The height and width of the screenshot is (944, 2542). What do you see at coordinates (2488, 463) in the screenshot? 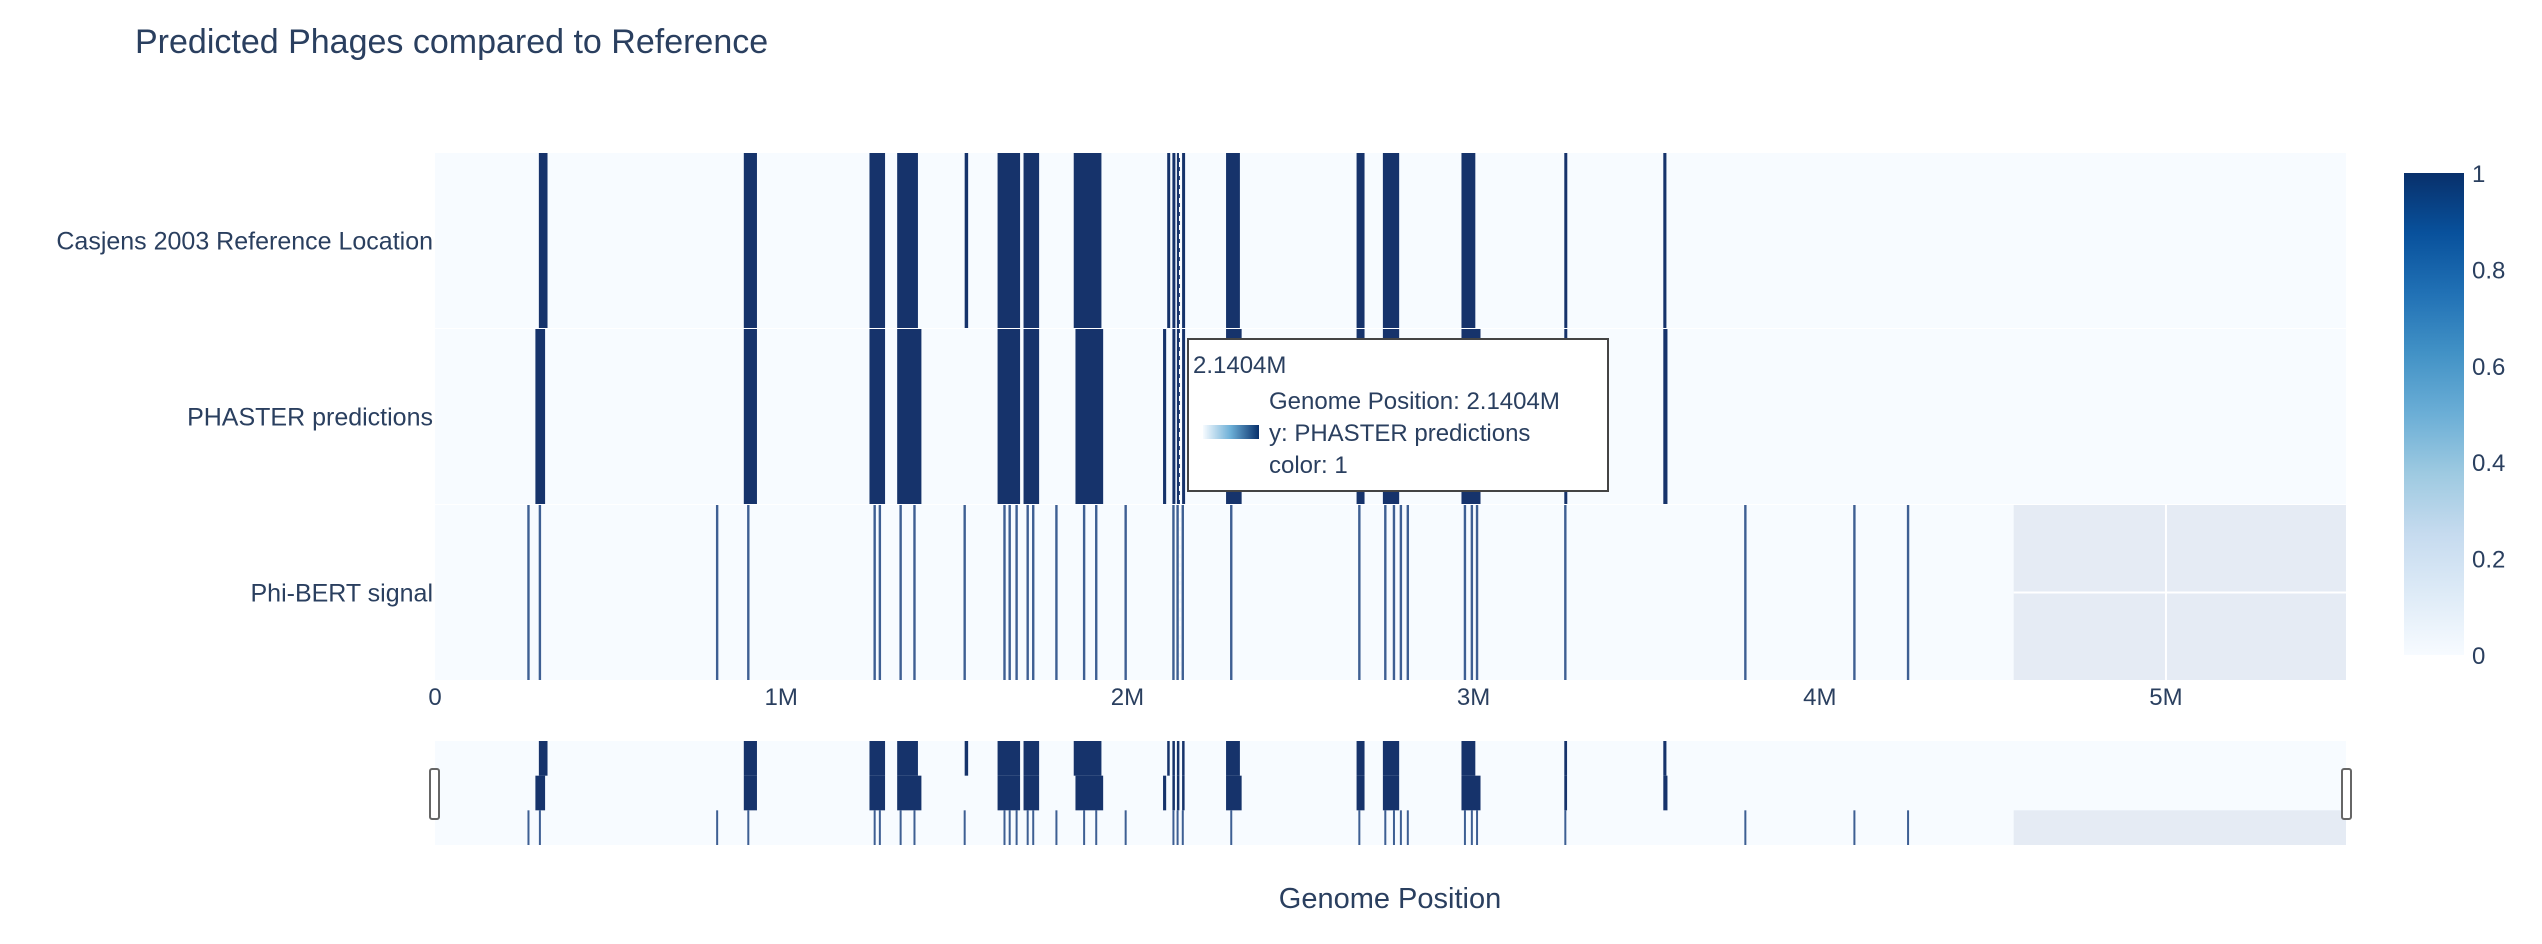
I see `colorbar-tick-label: 0.4` at bounding box center [2488, 463].